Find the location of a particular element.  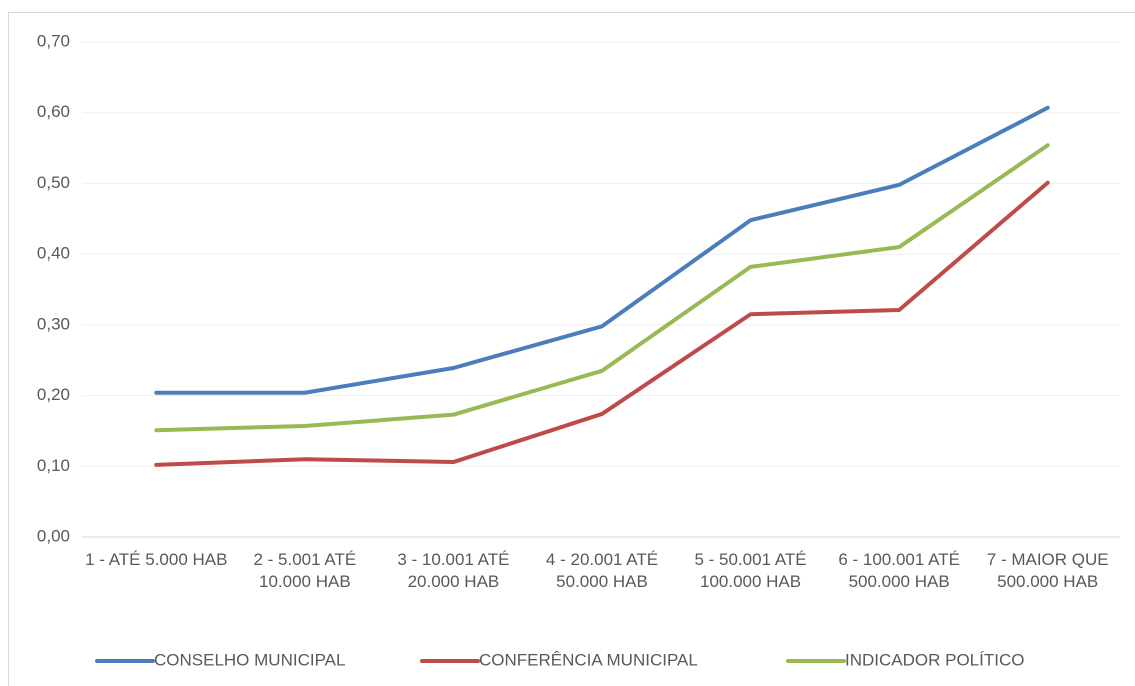

y-tick-label: 0,30 is located at coordinates (53, 323).